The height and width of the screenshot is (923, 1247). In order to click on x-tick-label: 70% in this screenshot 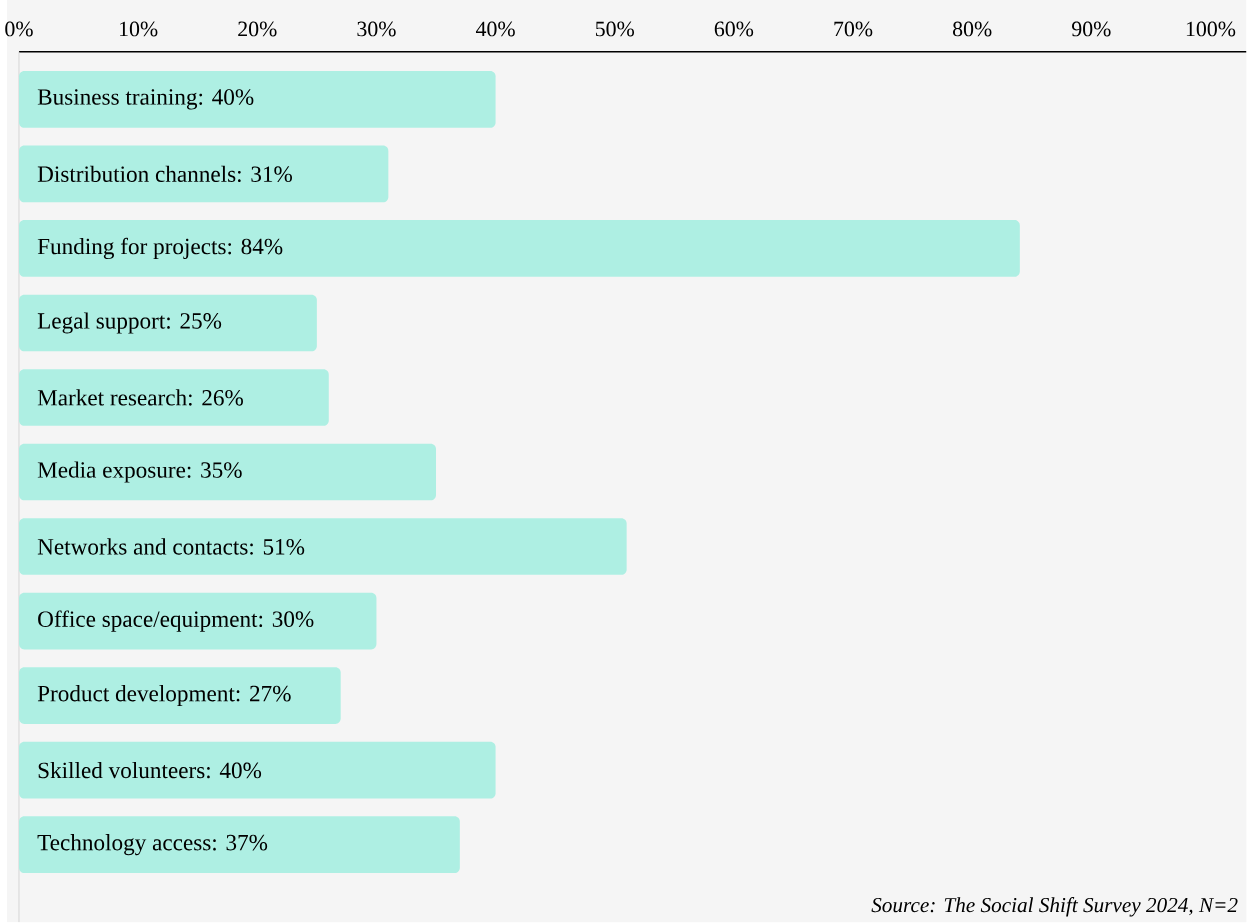, I will do `click(853, 29)`.